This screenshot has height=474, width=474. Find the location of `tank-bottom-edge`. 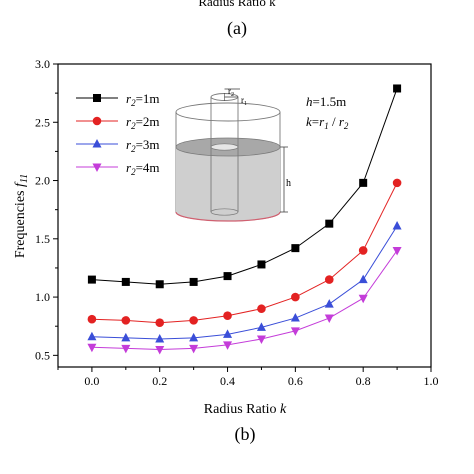

tank-bottom-edge is located at coordinates (228, 216).